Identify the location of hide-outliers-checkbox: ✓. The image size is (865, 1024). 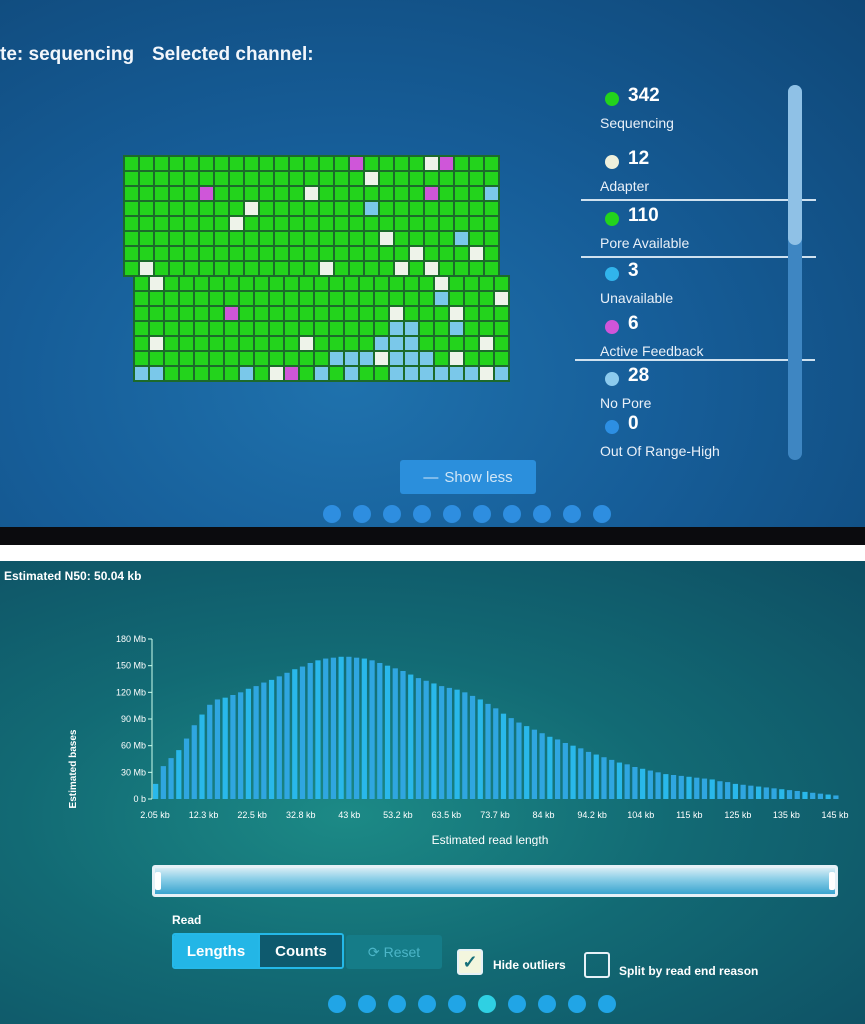
(470, 962).